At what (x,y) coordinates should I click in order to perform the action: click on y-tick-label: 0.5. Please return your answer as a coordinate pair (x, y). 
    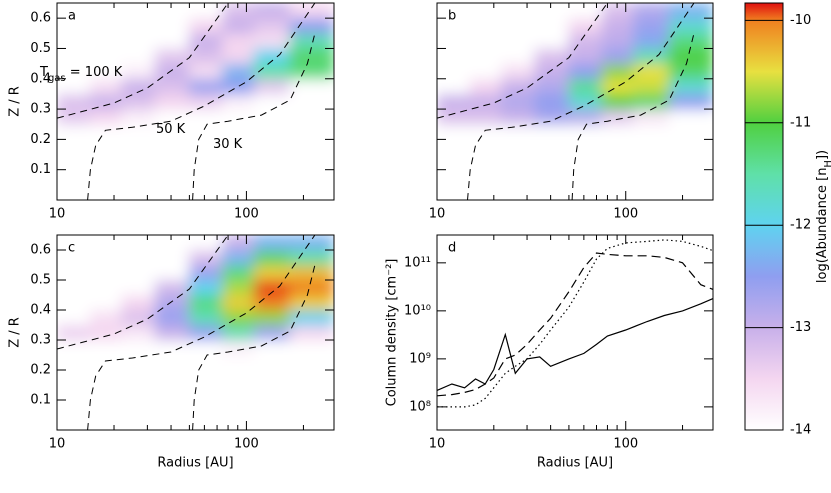
    Looking at the image, I should click on (40, 48).